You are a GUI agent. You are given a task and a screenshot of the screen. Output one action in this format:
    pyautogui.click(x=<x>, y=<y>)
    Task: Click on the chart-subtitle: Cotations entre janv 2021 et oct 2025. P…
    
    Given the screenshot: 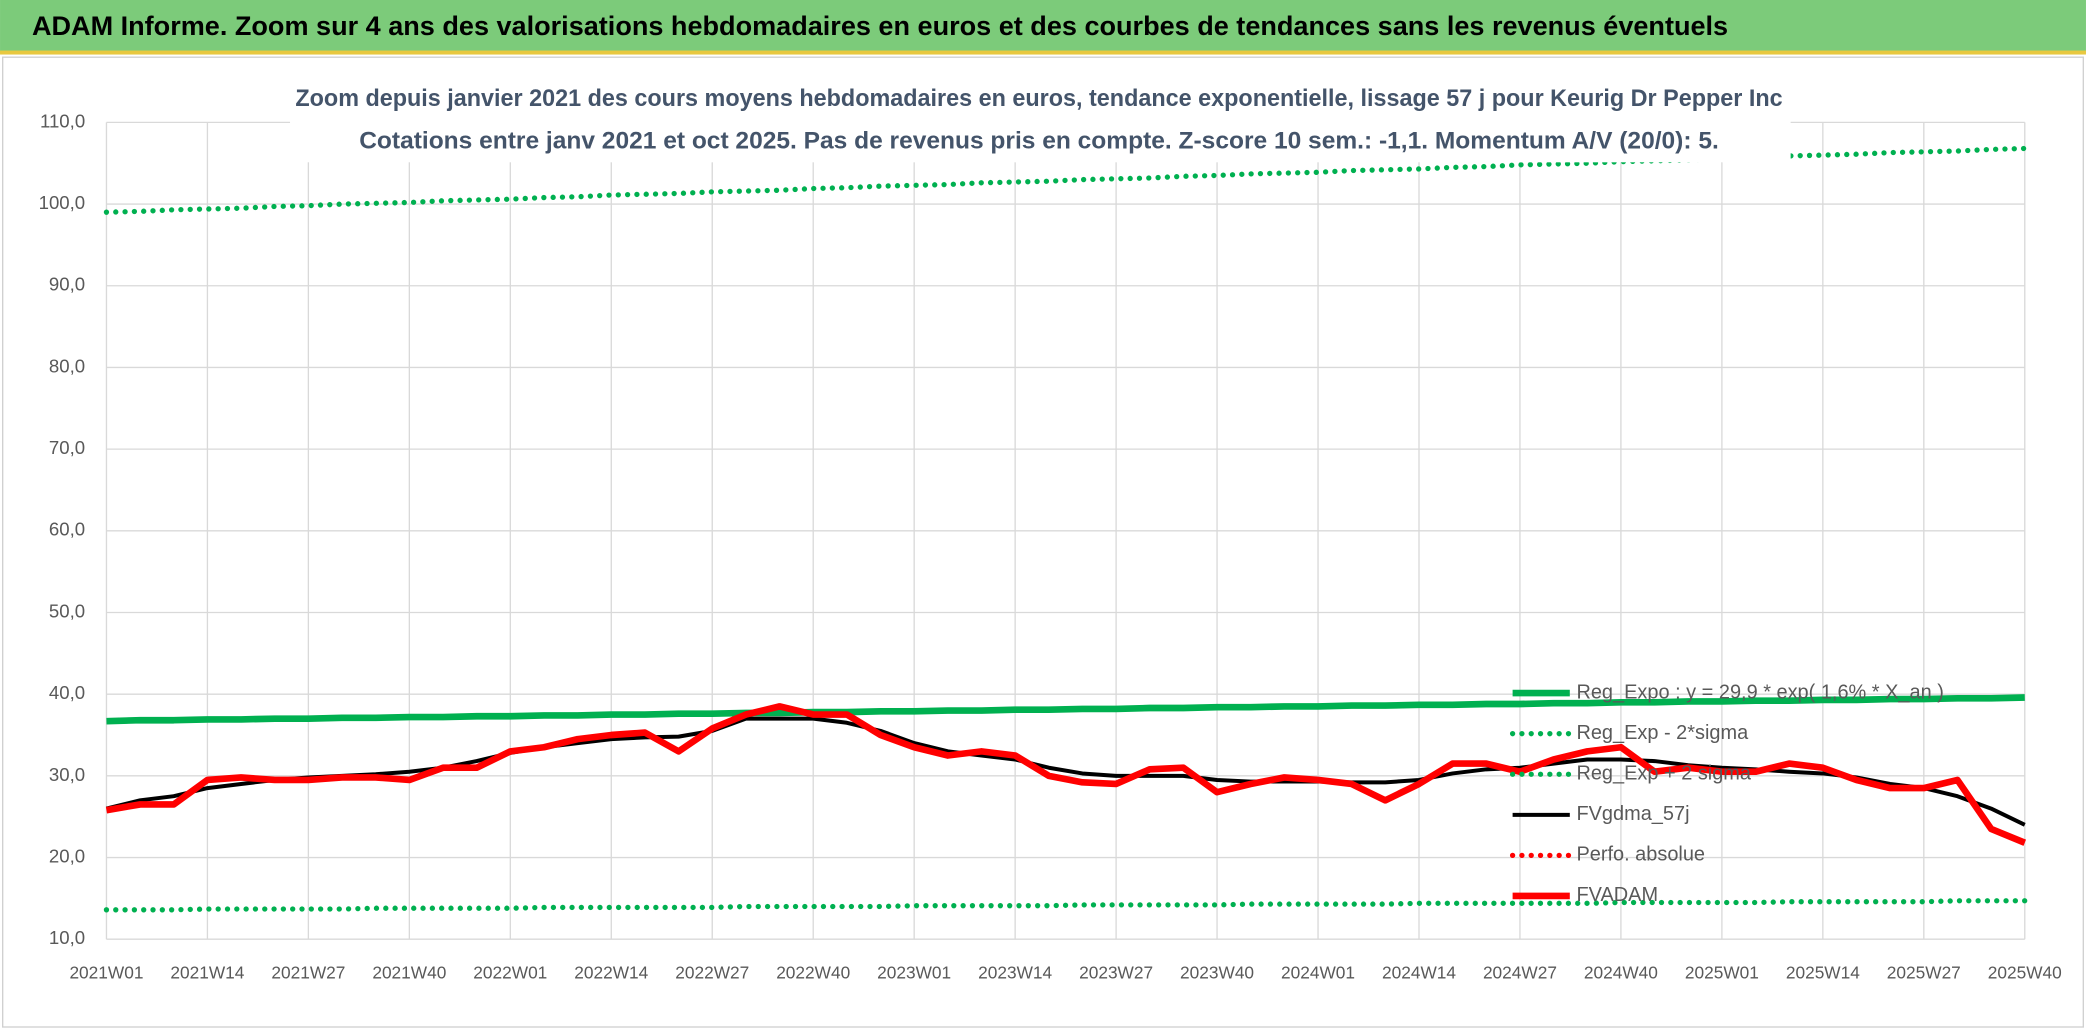 What is the action you would take?
    pyautogui.click(x=1039, y=141)
    